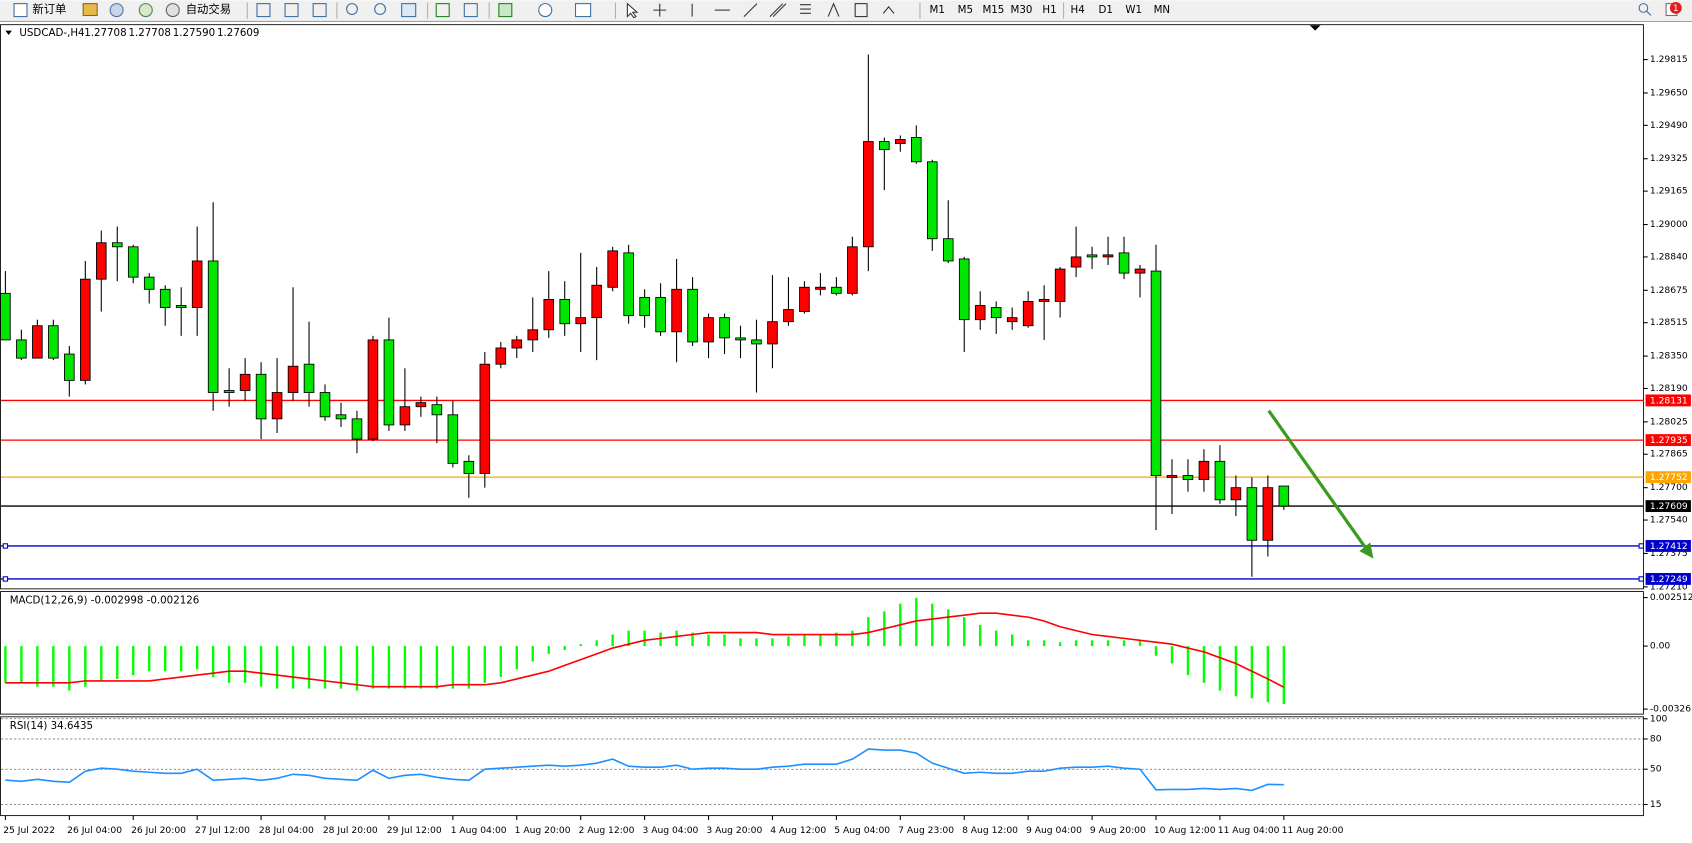  What do you see at coordinates (1656, 738) in the screenshot?
I see `y-tick-label: 80` at bounding box center [1656, 738].